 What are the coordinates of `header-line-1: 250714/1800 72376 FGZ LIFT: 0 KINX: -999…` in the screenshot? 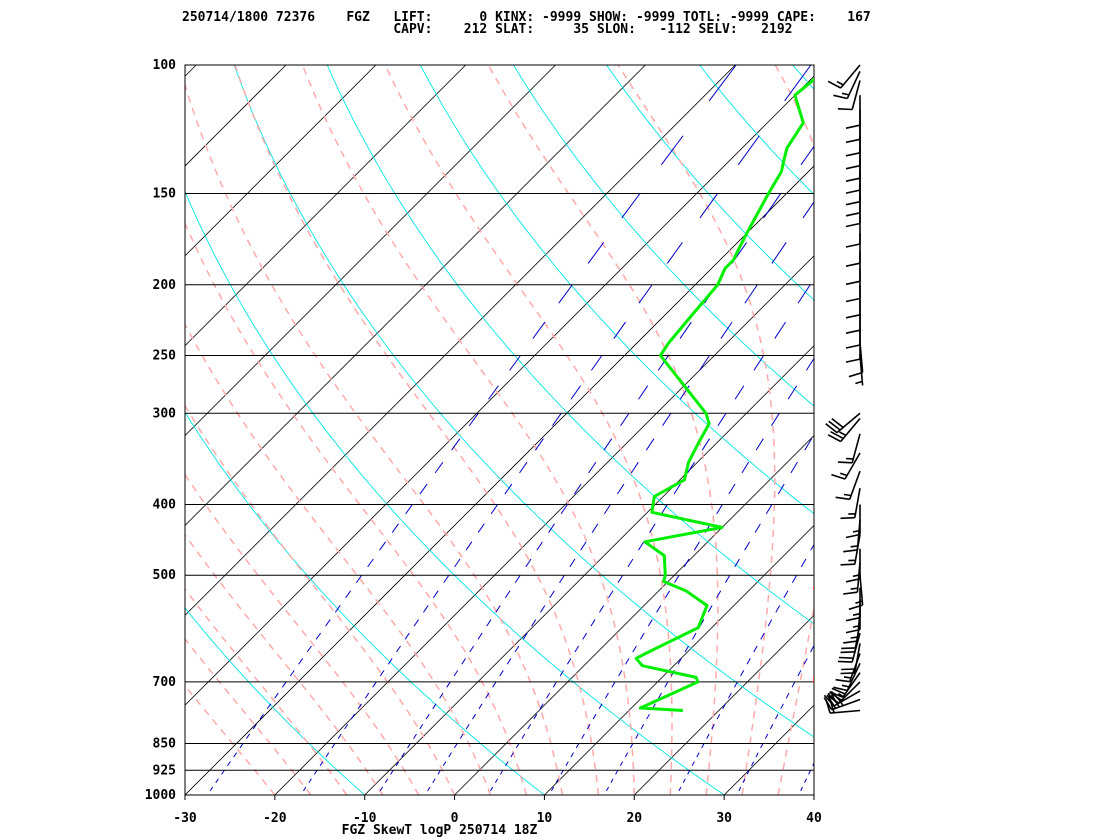 It's located at (526, 17).